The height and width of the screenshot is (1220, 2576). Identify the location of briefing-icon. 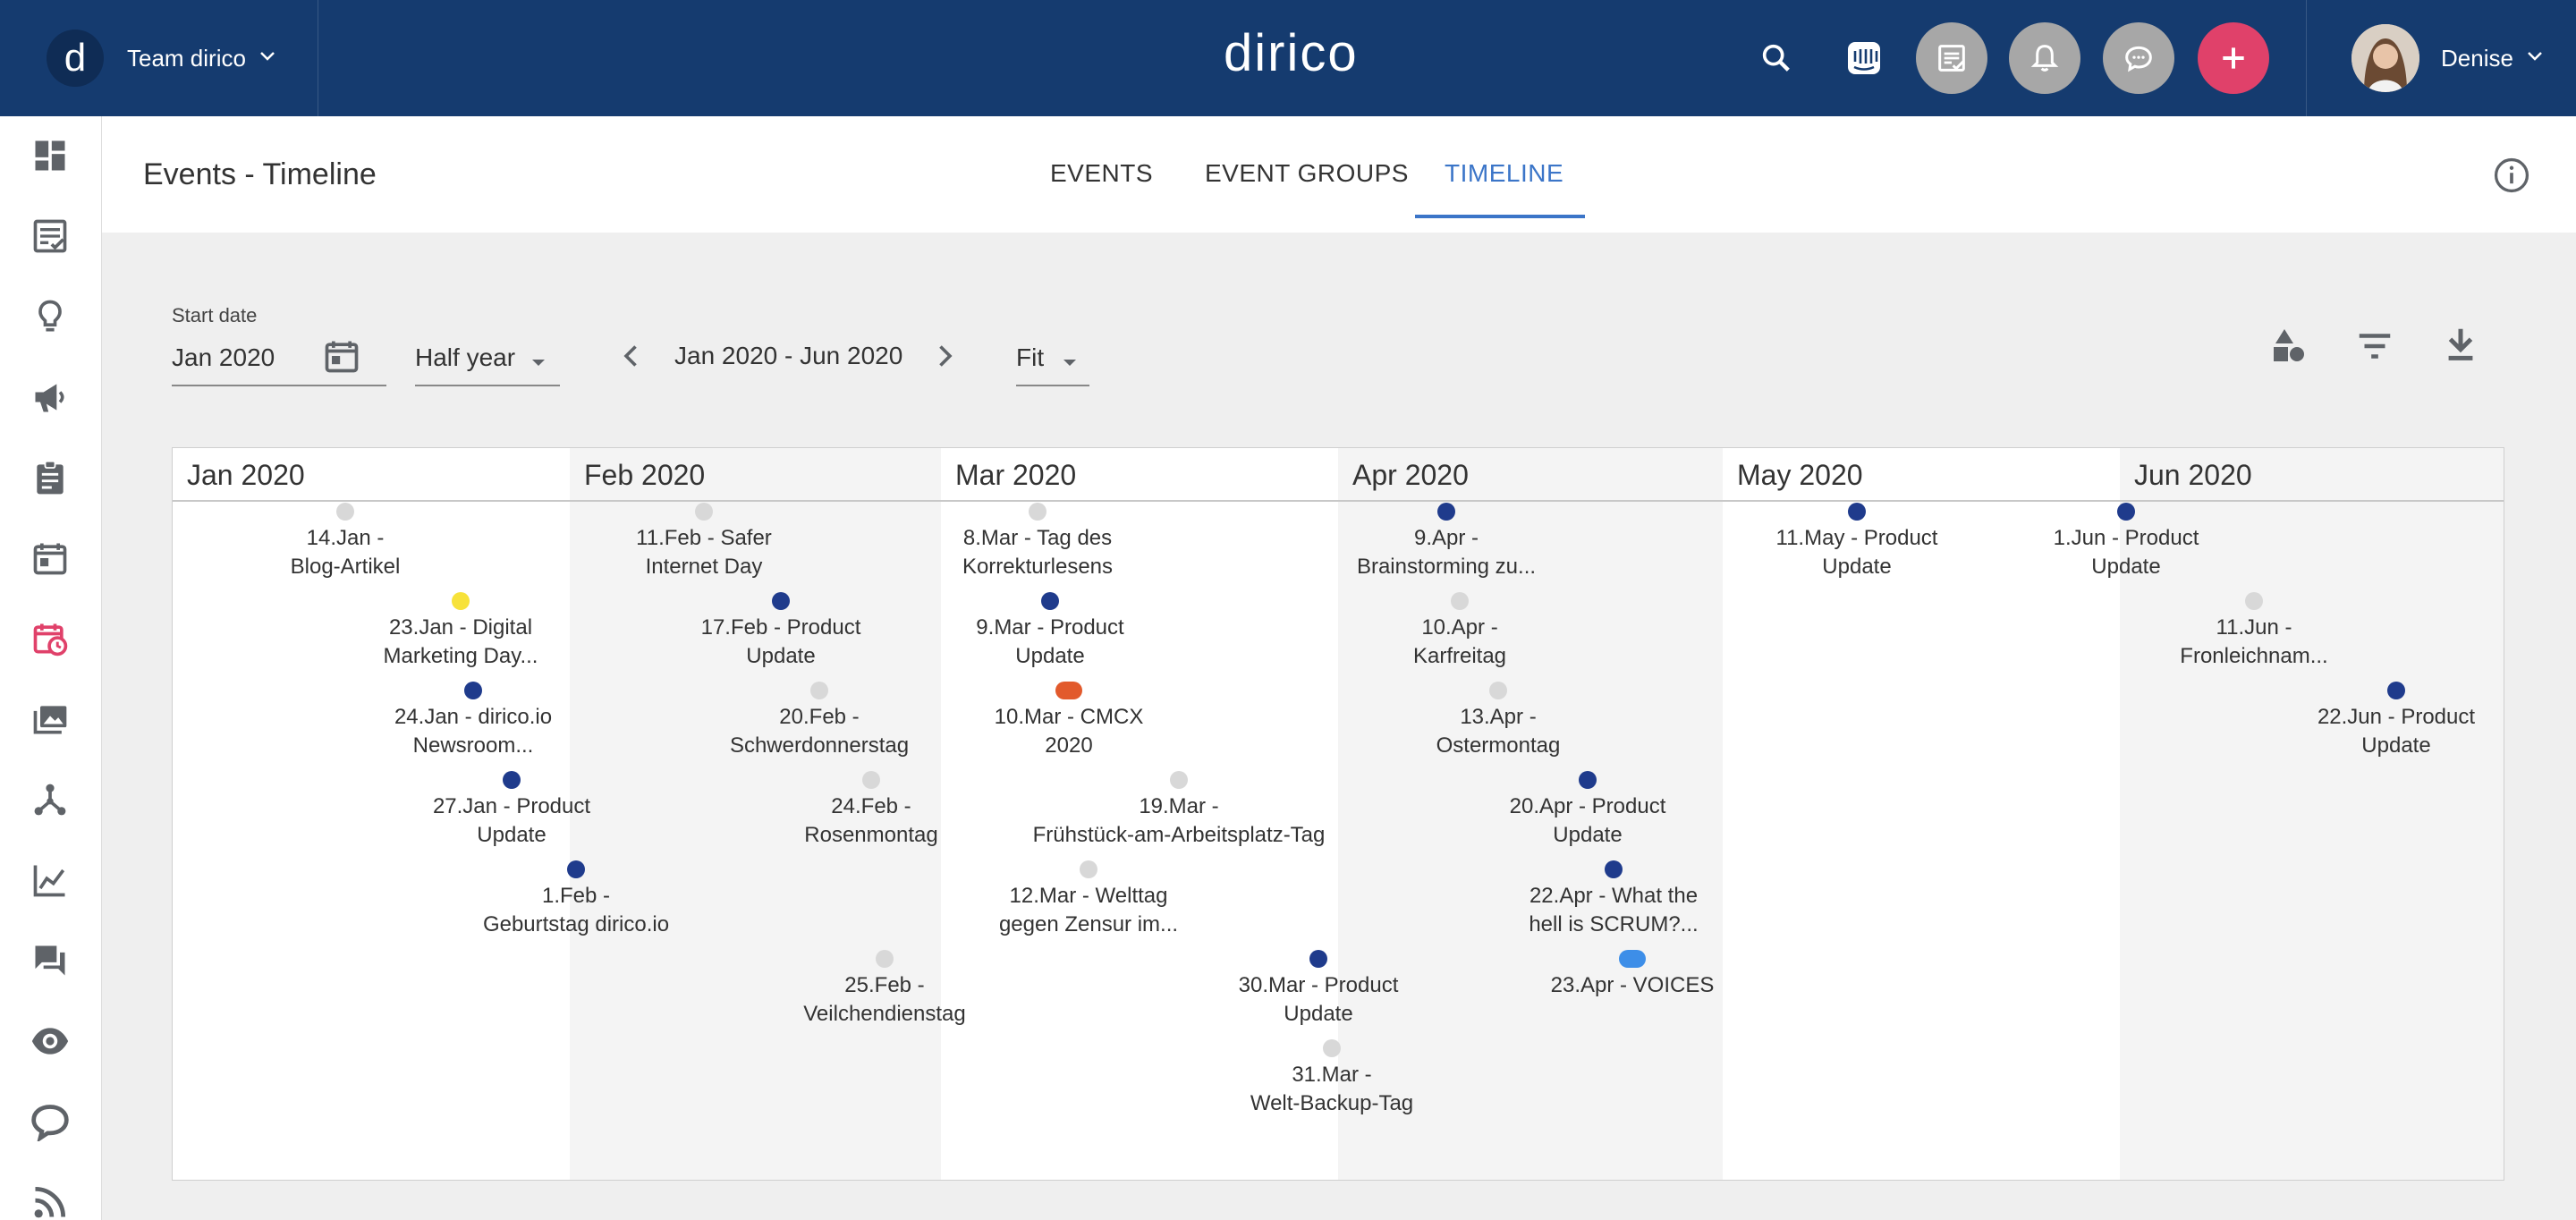
(50, 478).